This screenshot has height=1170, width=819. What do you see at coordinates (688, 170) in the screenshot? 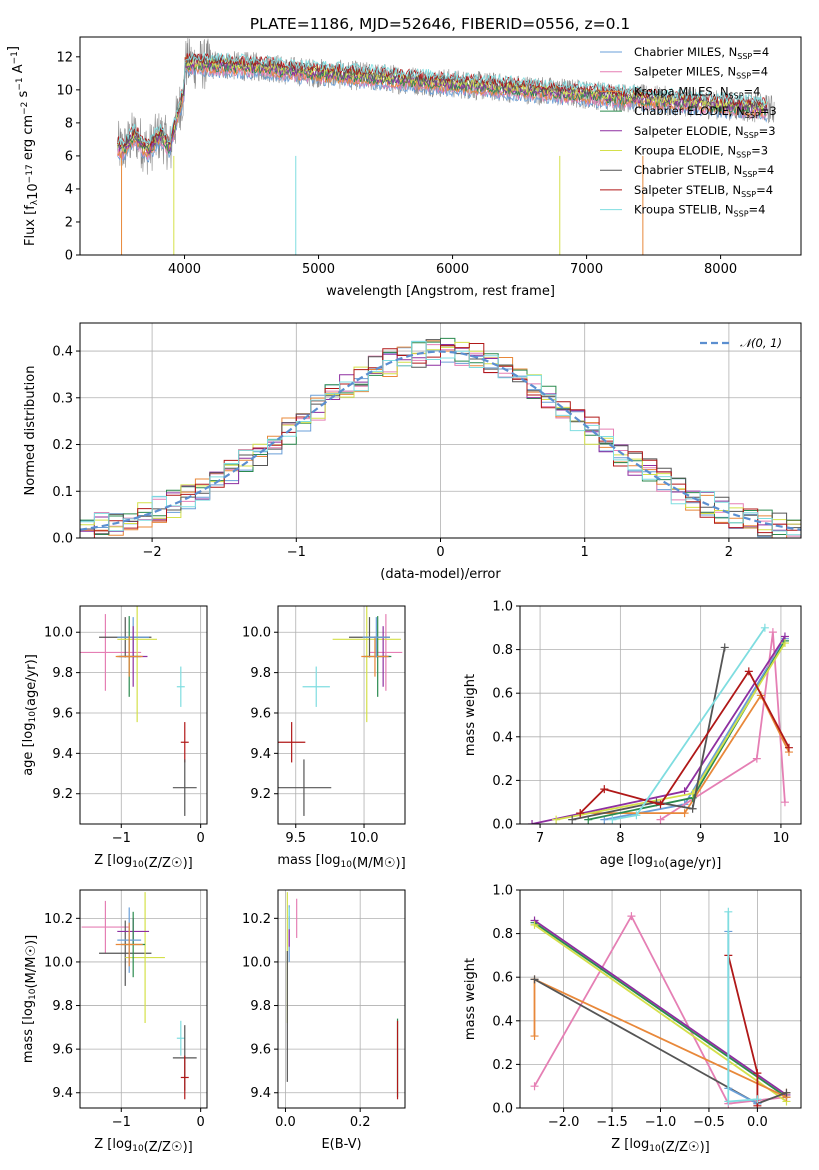
I see `legend-label: Chabrier STELIB, N` at bounding box center [688, 170].